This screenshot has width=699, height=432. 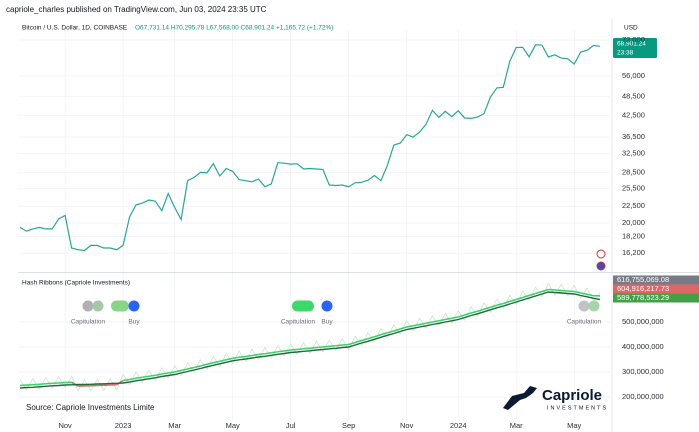 What do you see at coordinates (643, 396) in the screenshot?
I see `y-tick-label: 200,000,000` at bounding box center [643, 396].